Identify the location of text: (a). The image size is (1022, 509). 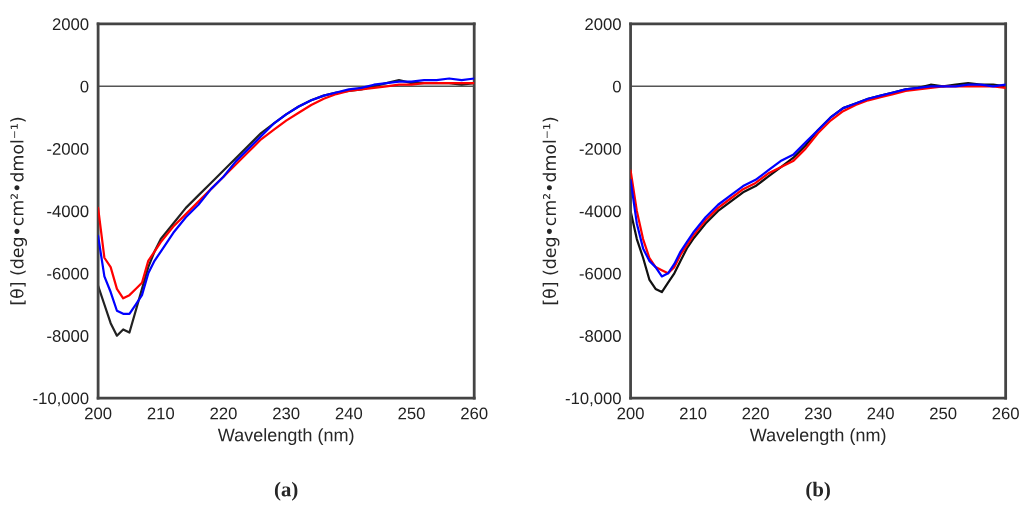
(286, 491).